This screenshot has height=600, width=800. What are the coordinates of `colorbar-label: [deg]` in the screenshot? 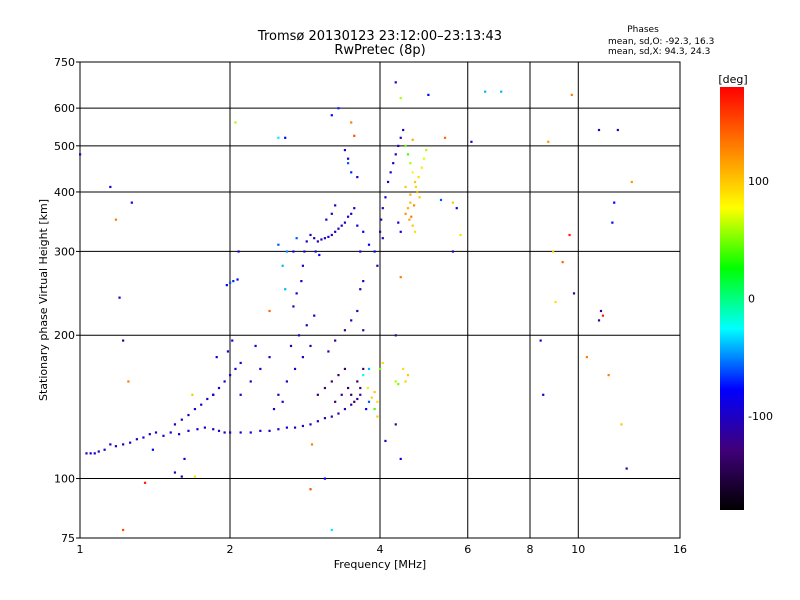 It's located at (732, 79).